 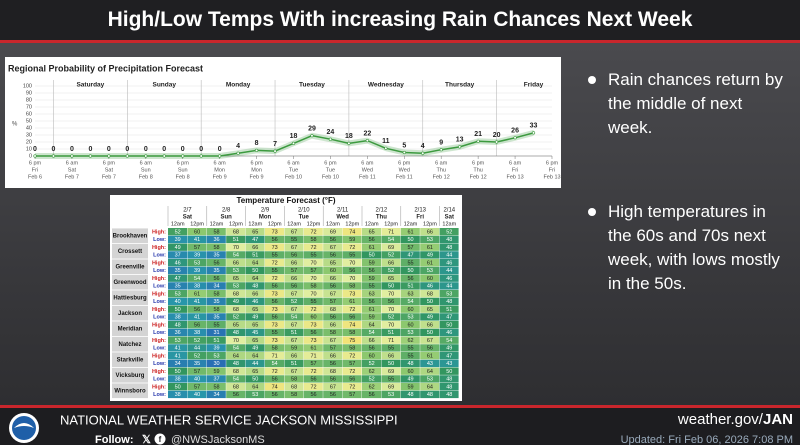 What do you see at coordinates (238, 85) in the screenshot?
I see `day-label: Monday` at bounding box center [238, 85].